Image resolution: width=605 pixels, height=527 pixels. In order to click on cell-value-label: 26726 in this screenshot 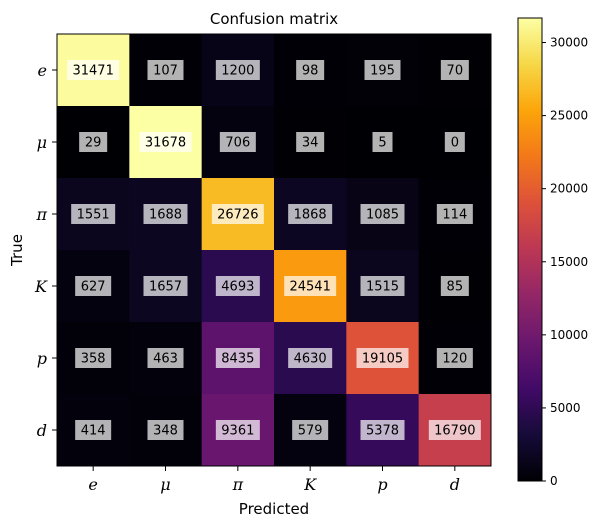, I will do `click(237, 215)`.